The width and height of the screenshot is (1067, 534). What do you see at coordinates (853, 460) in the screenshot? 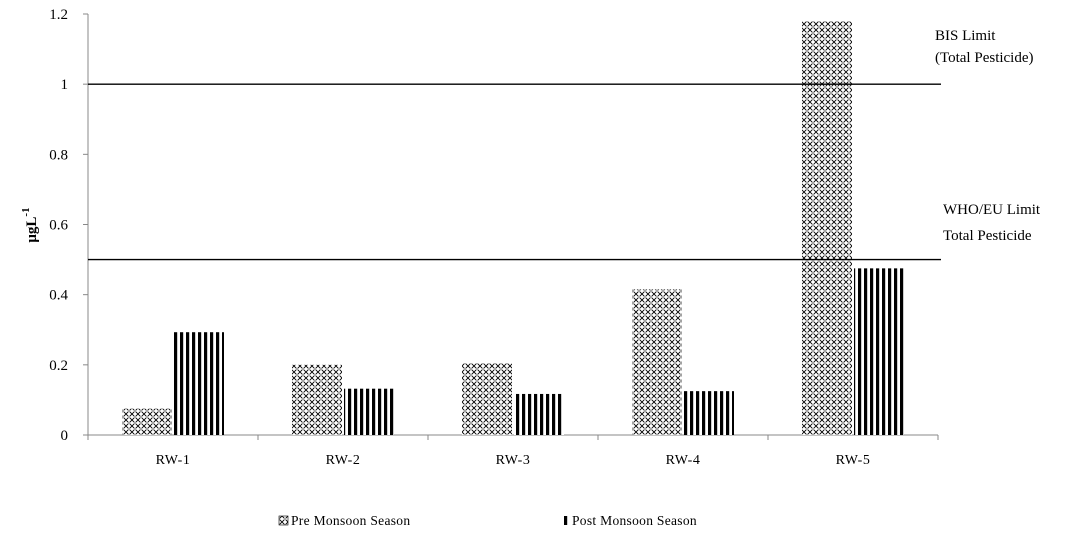
I see `x-tick-label: RW-5` at bounding box center [853, 460].